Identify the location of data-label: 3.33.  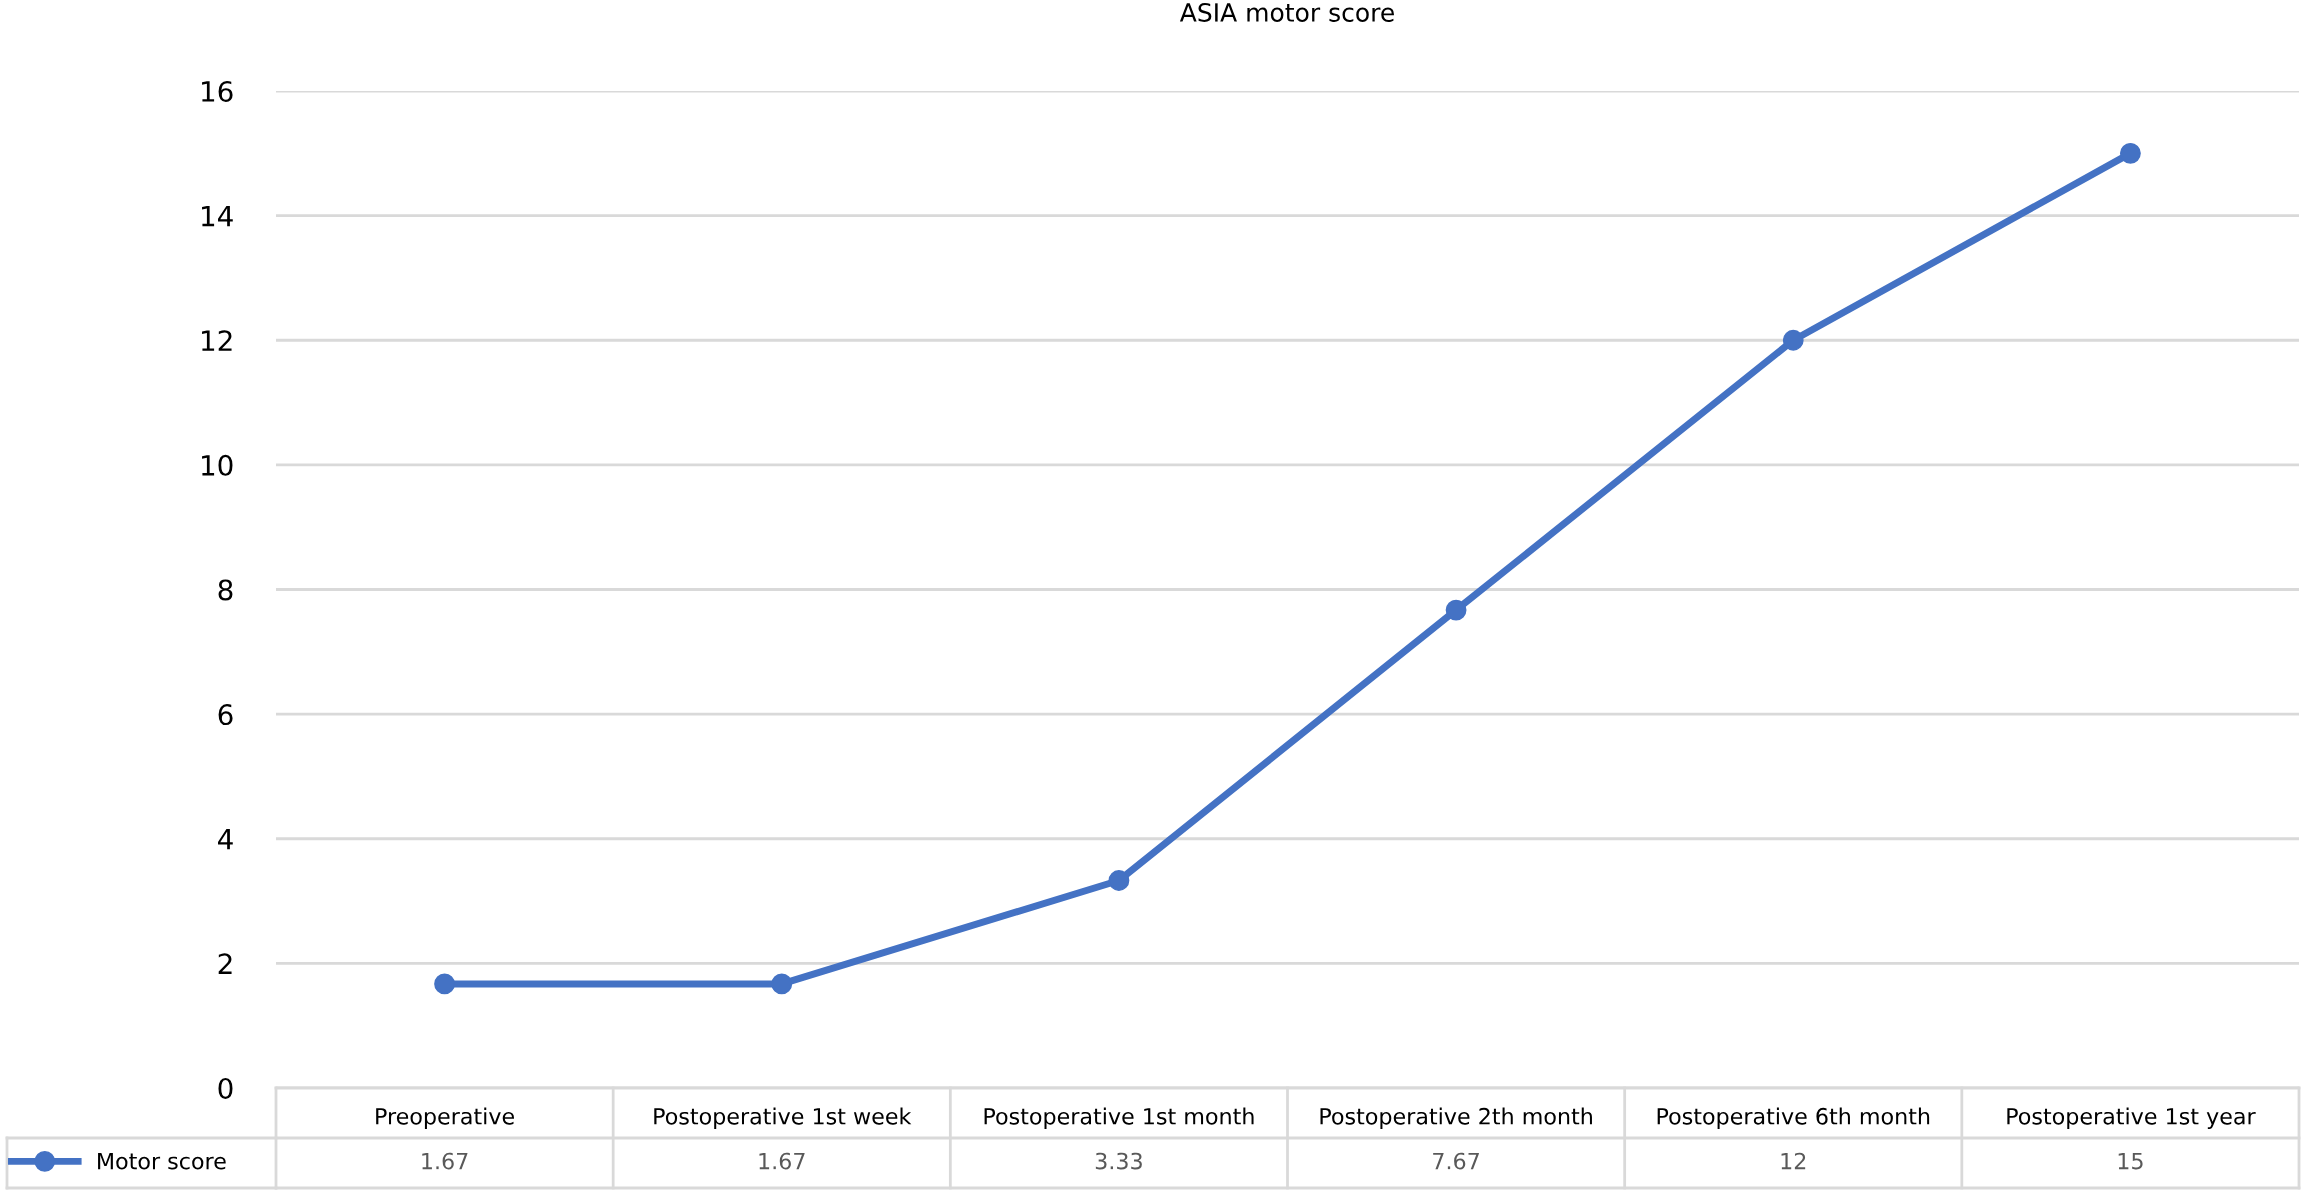
(1118, 1161).